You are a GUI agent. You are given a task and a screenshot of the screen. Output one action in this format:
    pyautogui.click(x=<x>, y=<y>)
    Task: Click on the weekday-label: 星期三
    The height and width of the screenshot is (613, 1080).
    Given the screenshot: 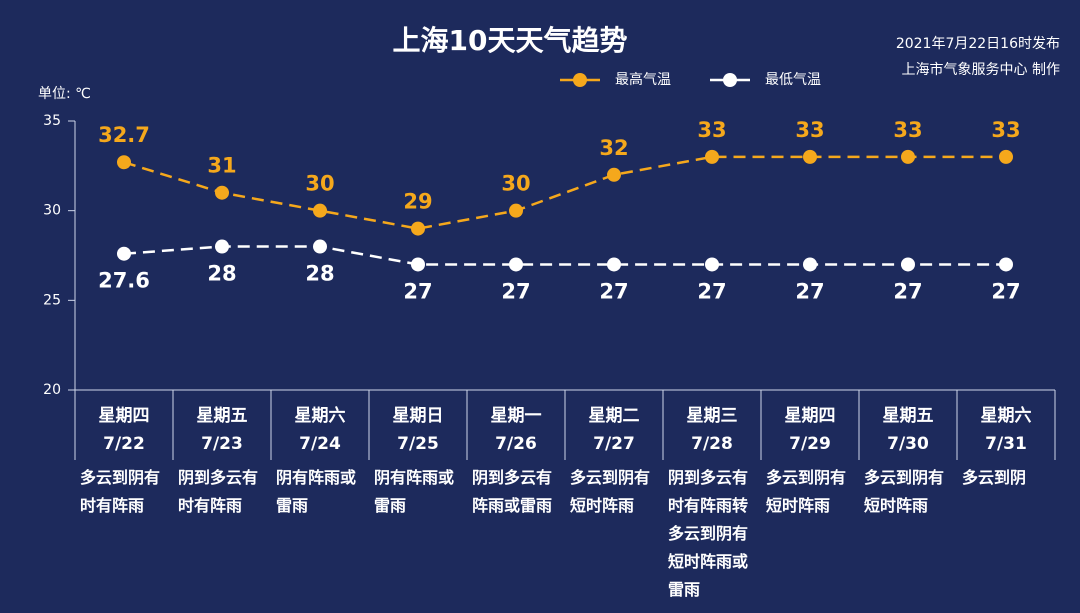 What is the action you would take?
    pyautogui.click(x=712, y=416)
    